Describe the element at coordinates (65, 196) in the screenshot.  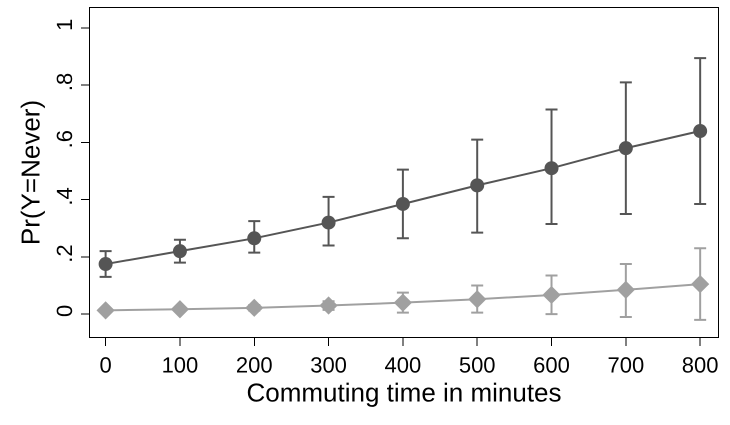
I see `y-tick-label: .4` at that location.